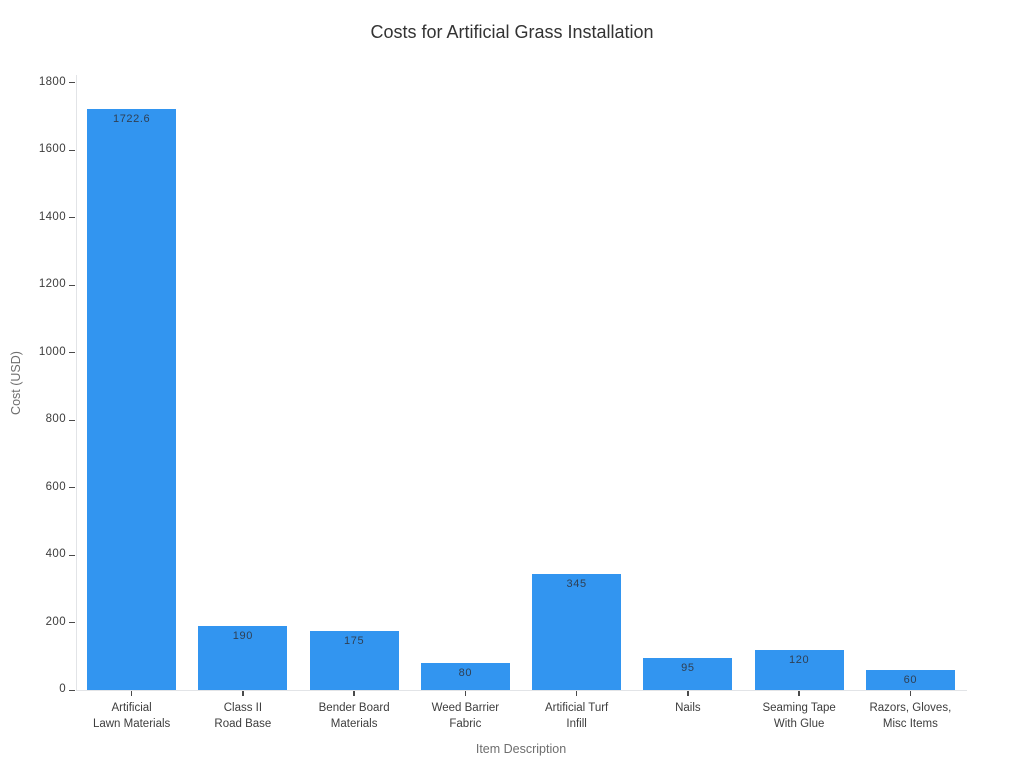  Describe the element at coordinates (132, 118) in the screenshot. I see `bar-value-label: 1722.6` at that location.